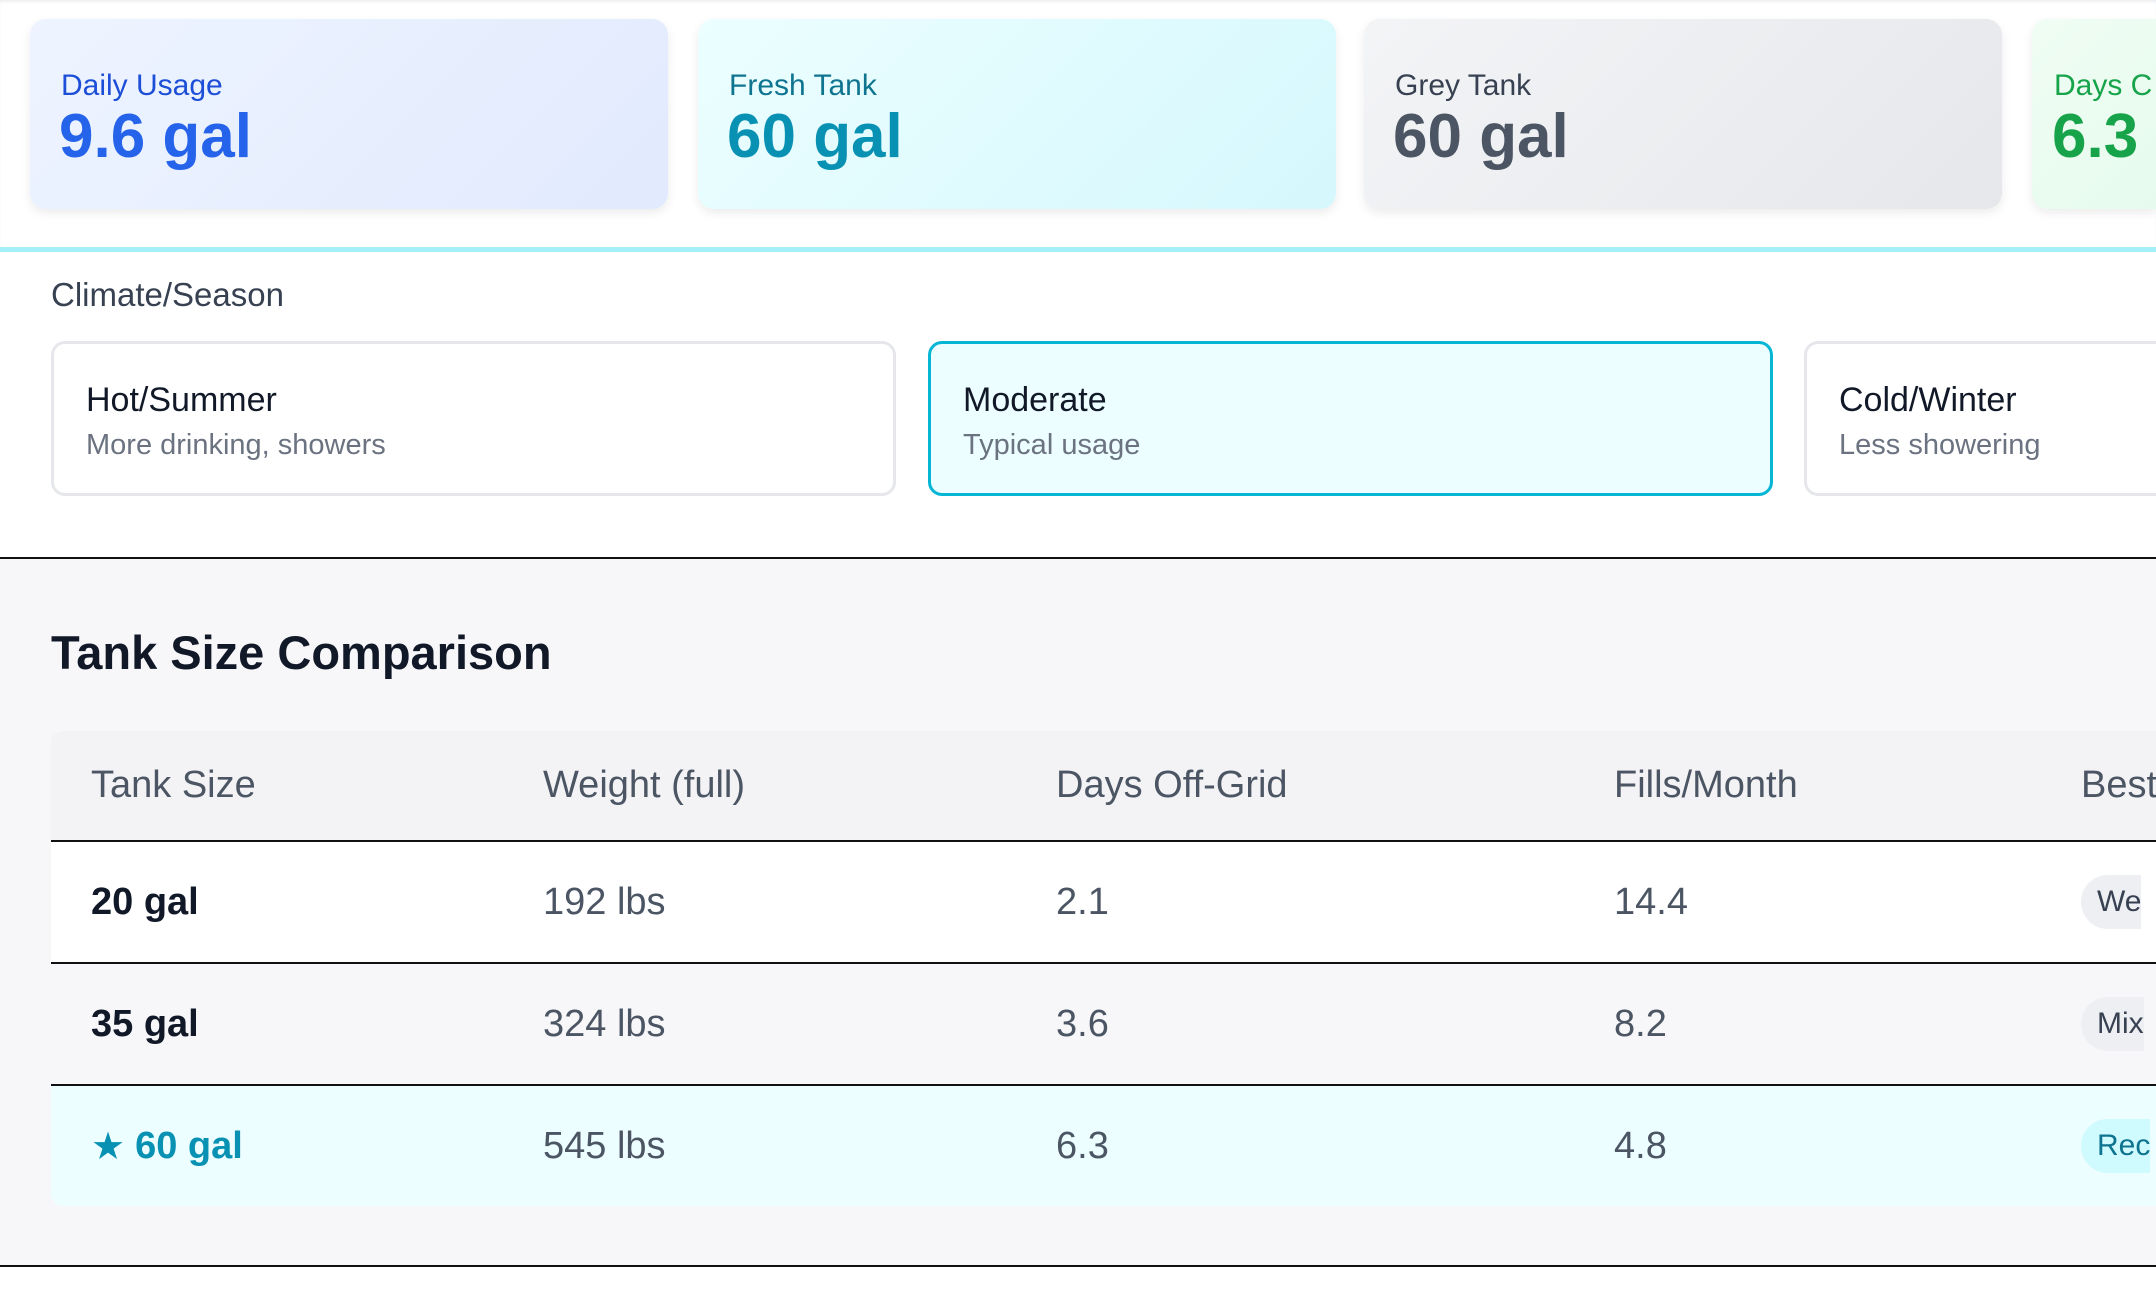 This screenshot has width=2156, height=1292. I want to click on stat-card-days: Days C 6.3, so click(2094, 114).